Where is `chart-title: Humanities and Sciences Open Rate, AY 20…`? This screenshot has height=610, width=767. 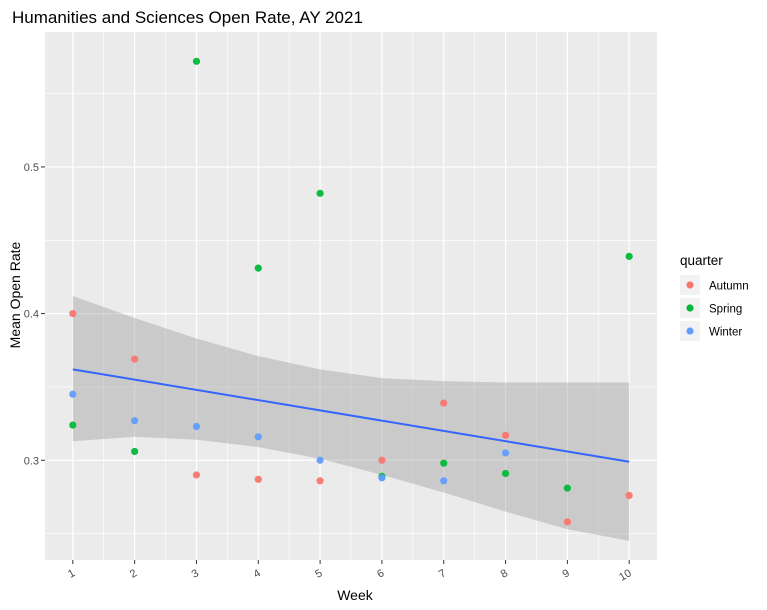
chart-title: Humanities and Sciences Open Rate, AY 20… is located at coordinates (187, 17).